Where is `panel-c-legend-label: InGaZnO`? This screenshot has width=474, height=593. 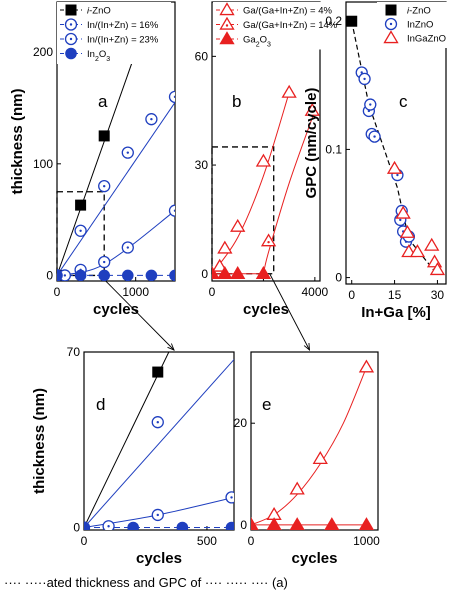
panel-c-legend-label: InGaZnO is located at coordinates (426, 39).